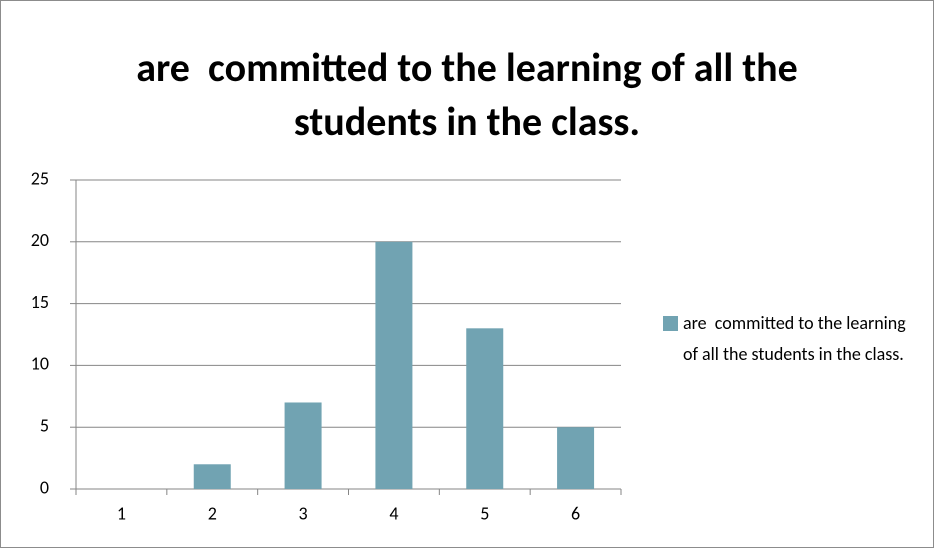  I want to click on y-tick-label: 5, so click(44, 425).